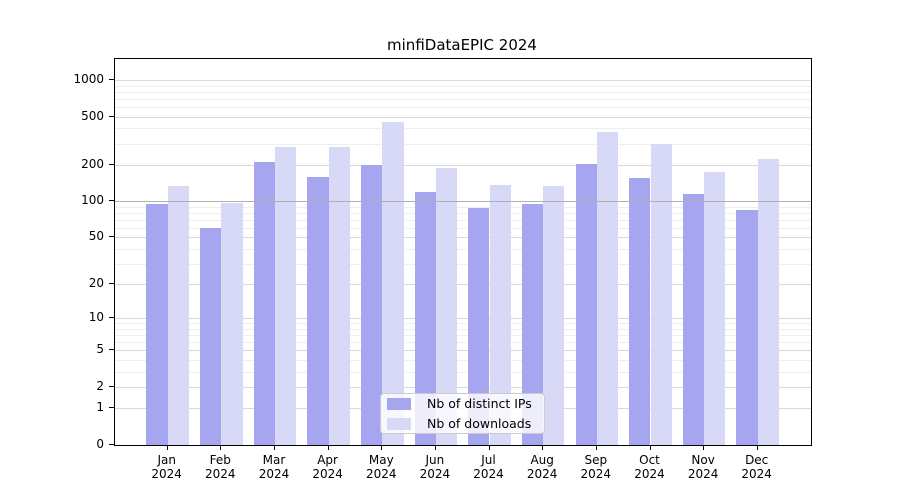 The width and height of the screenshot is (900, 500). I want to click on bar-downloads-feb, so click(232, 323).